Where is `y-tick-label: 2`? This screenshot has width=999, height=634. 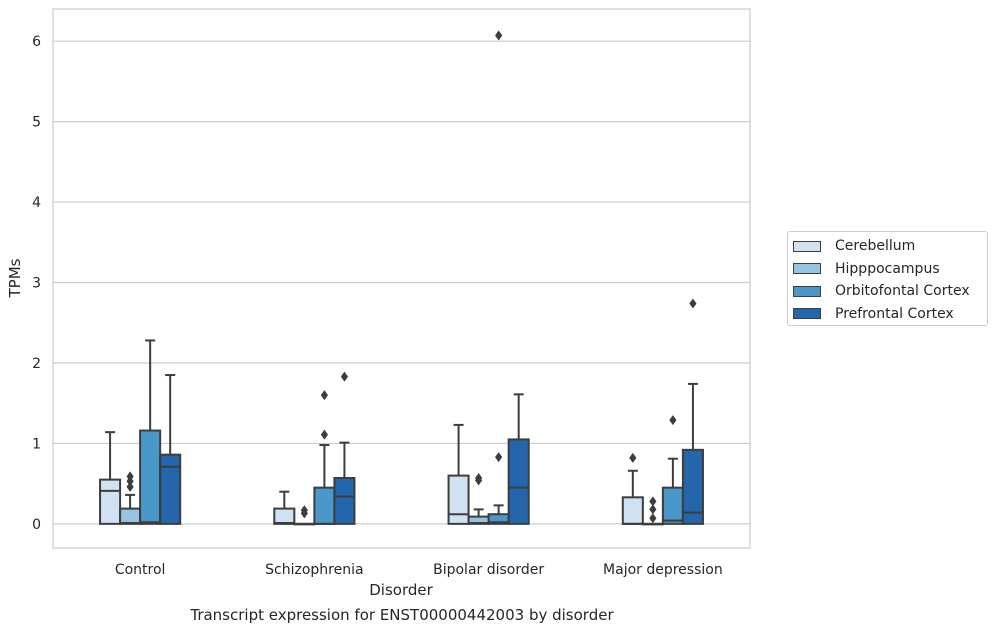
y-tick-label: 2 is located at coordinates (36, 364).